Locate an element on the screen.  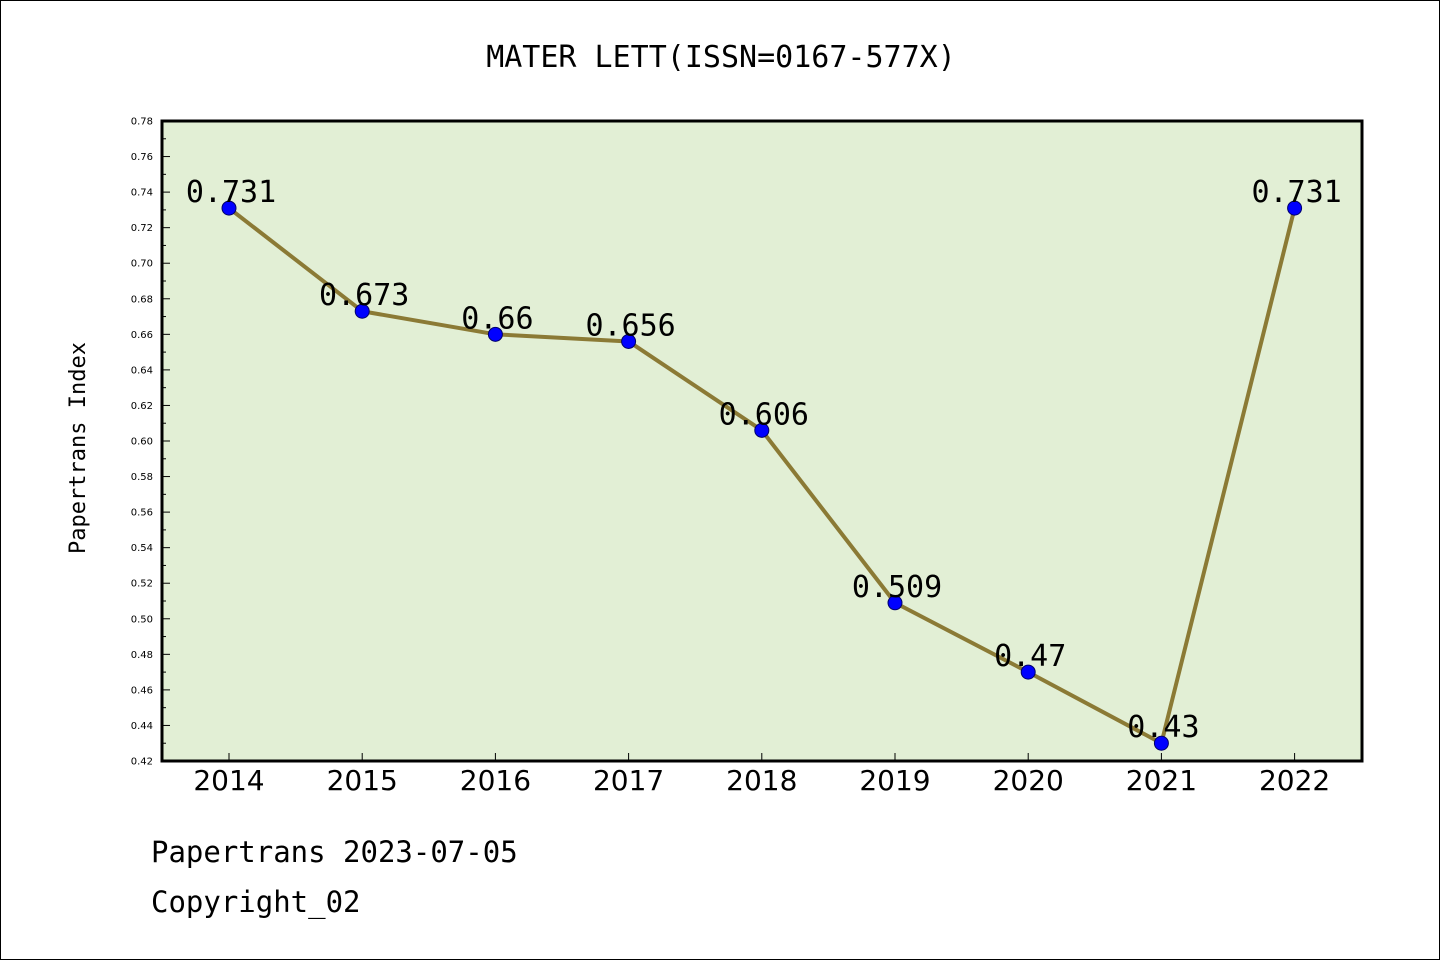
y-tick-label: 0.50 is located at coordinates (142, 619).